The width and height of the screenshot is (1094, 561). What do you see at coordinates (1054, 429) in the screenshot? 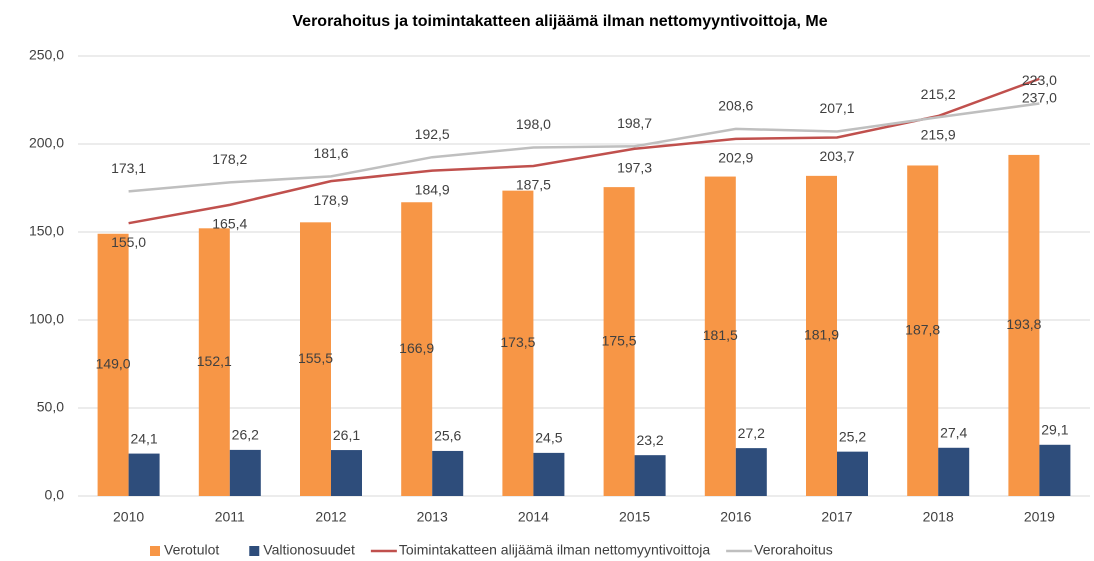
I see `data-label: 29,1` at bounding box center [1054, 429].